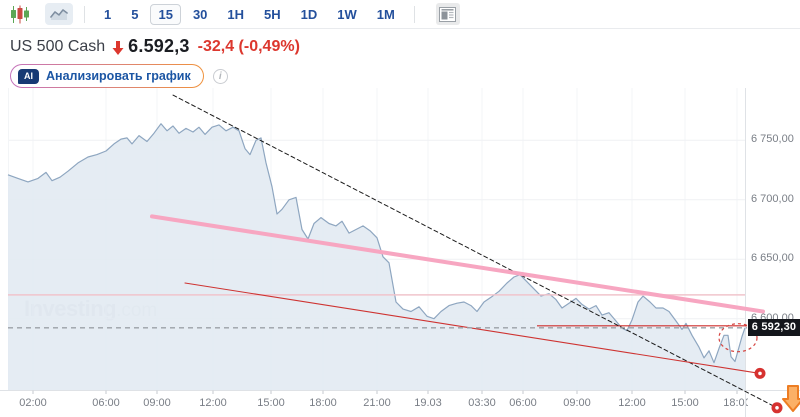  I want to click on chart-type-button, so click(59, 14).